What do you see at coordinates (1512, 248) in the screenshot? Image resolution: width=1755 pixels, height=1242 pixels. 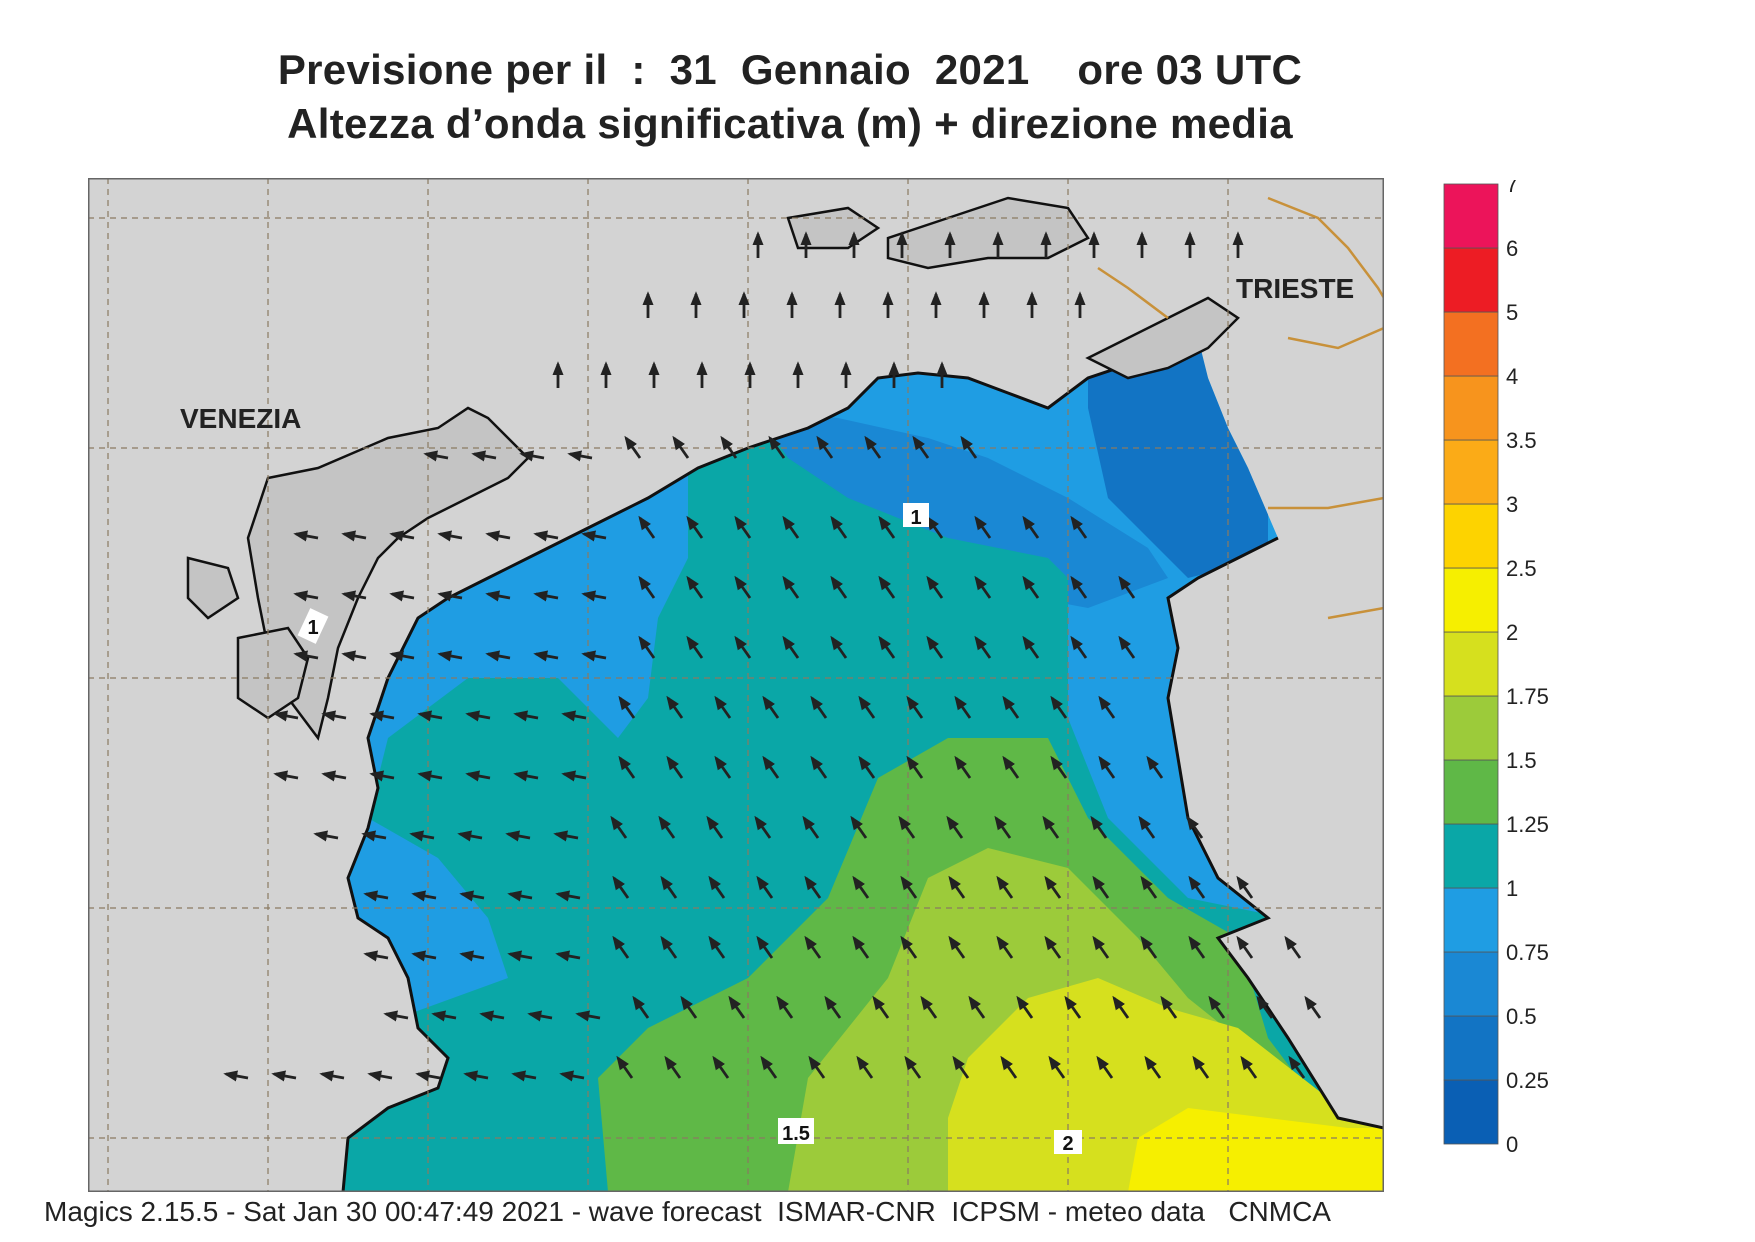 I see `legend-label: 6` at bounding box center [1512, 248].